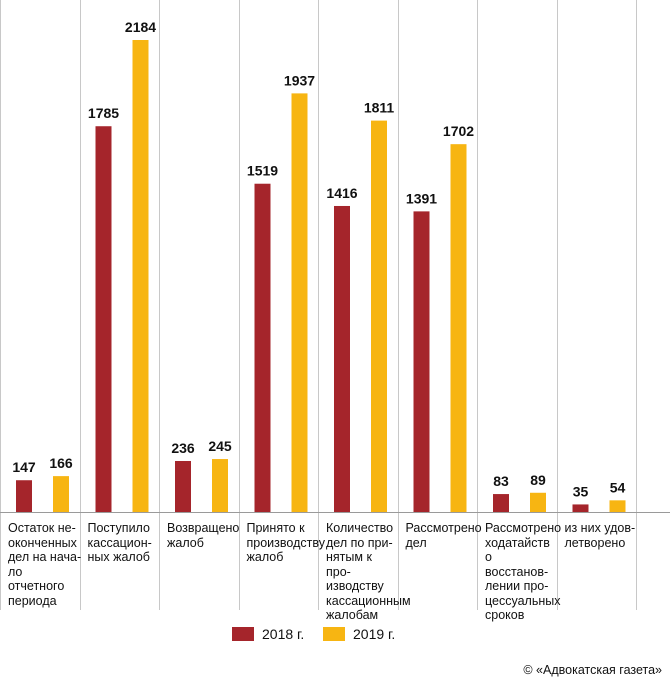 The height and width of the screenshot is (683, 670). What do you see at coordinates (374, 634) in the screenshot?
I see `legend-label-2019: 2019 г.` at bounding box center [374, 634].